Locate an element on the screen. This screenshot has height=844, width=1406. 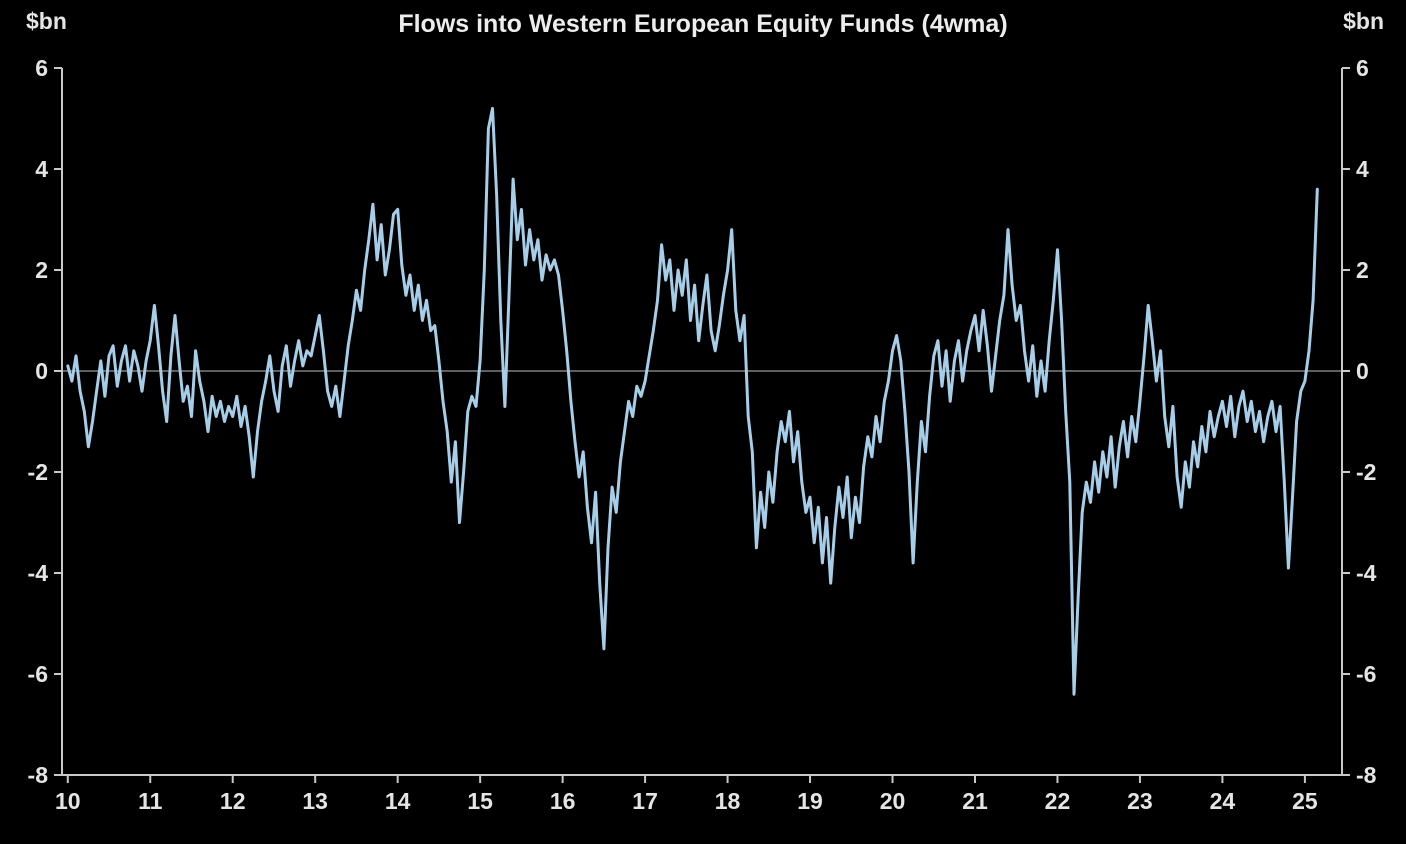
x-axis-tick-label: 25 is located at coordinates (1305, 801).